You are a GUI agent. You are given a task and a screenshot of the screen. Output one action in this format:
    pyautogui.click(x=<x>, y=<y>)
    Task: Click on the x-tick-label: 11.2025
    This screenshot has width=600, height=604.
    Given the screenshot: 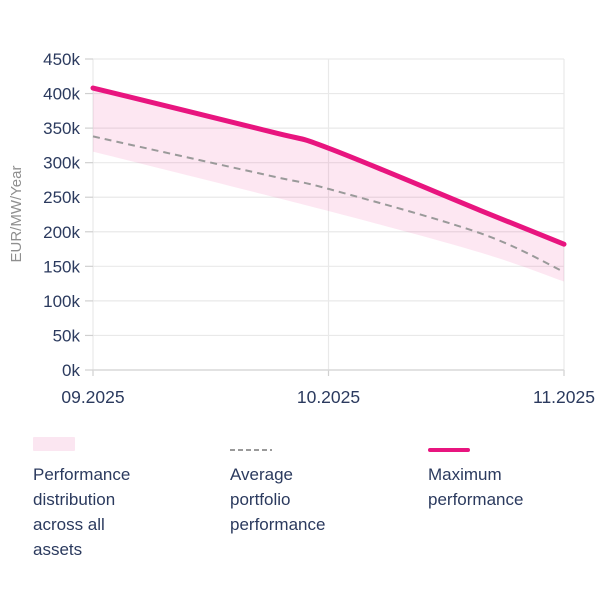 What is the action you would take?
    pyautogui.click(x=564, y=397)
    